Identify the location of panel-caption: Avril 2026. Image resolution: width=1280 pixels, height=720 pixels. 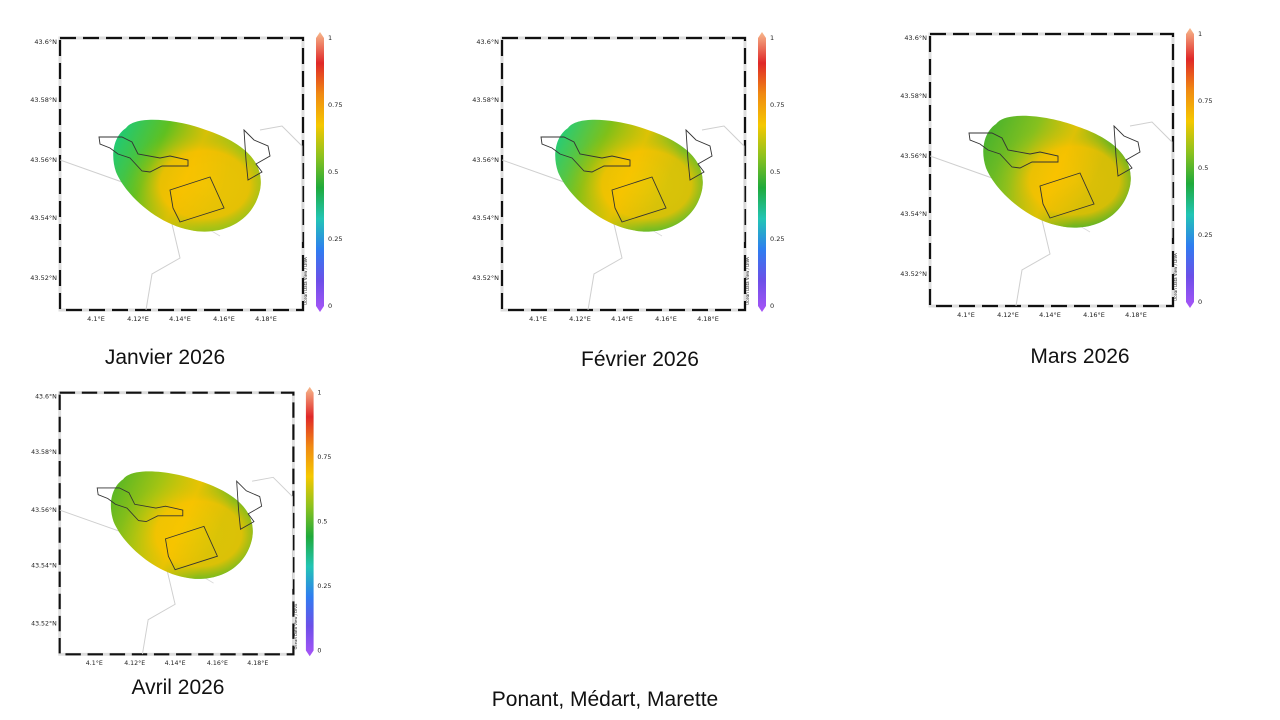
(178, 687).